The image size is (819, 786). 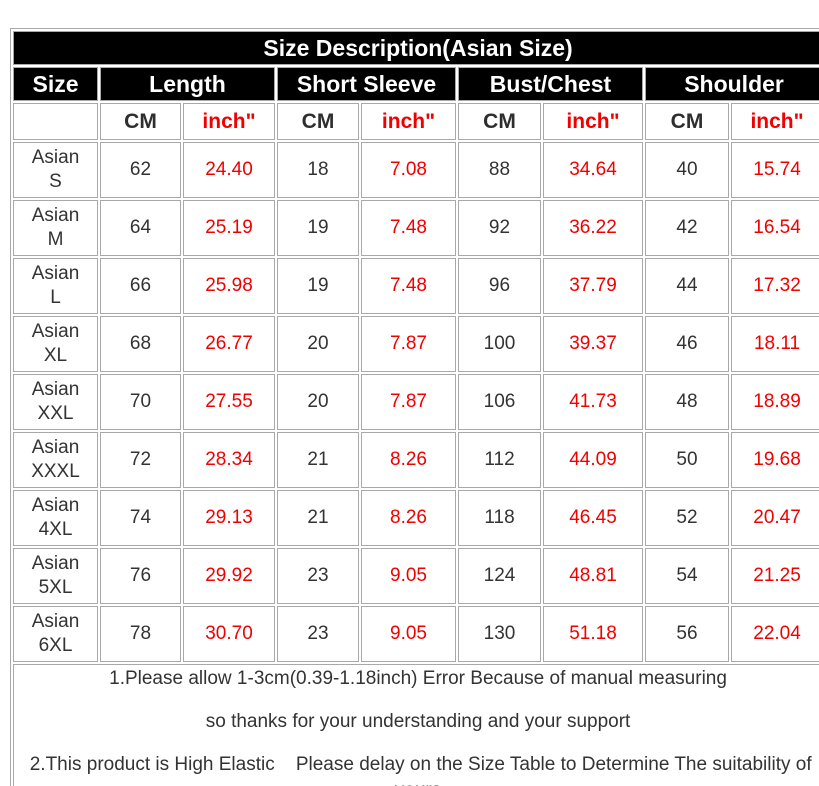 What do you see at coordinates (775, 170) in the screenshot?
I see `shoulder-inch-value: 15.74` at bounding box center [775, 170].